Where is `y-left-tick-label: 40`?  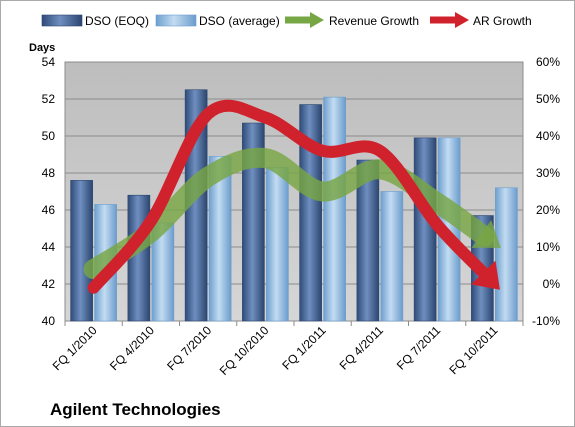 y-left-tick-label: 40 is located at coordinates (49, 321).